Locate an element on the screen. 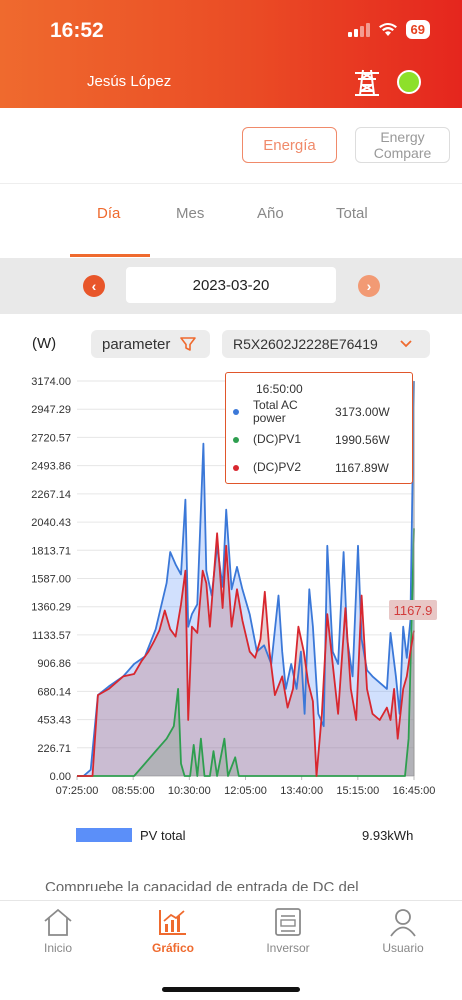 The height and width of the screenshot is (1000, 462). tab-mes: Mes is located at coordinates (190, 213).